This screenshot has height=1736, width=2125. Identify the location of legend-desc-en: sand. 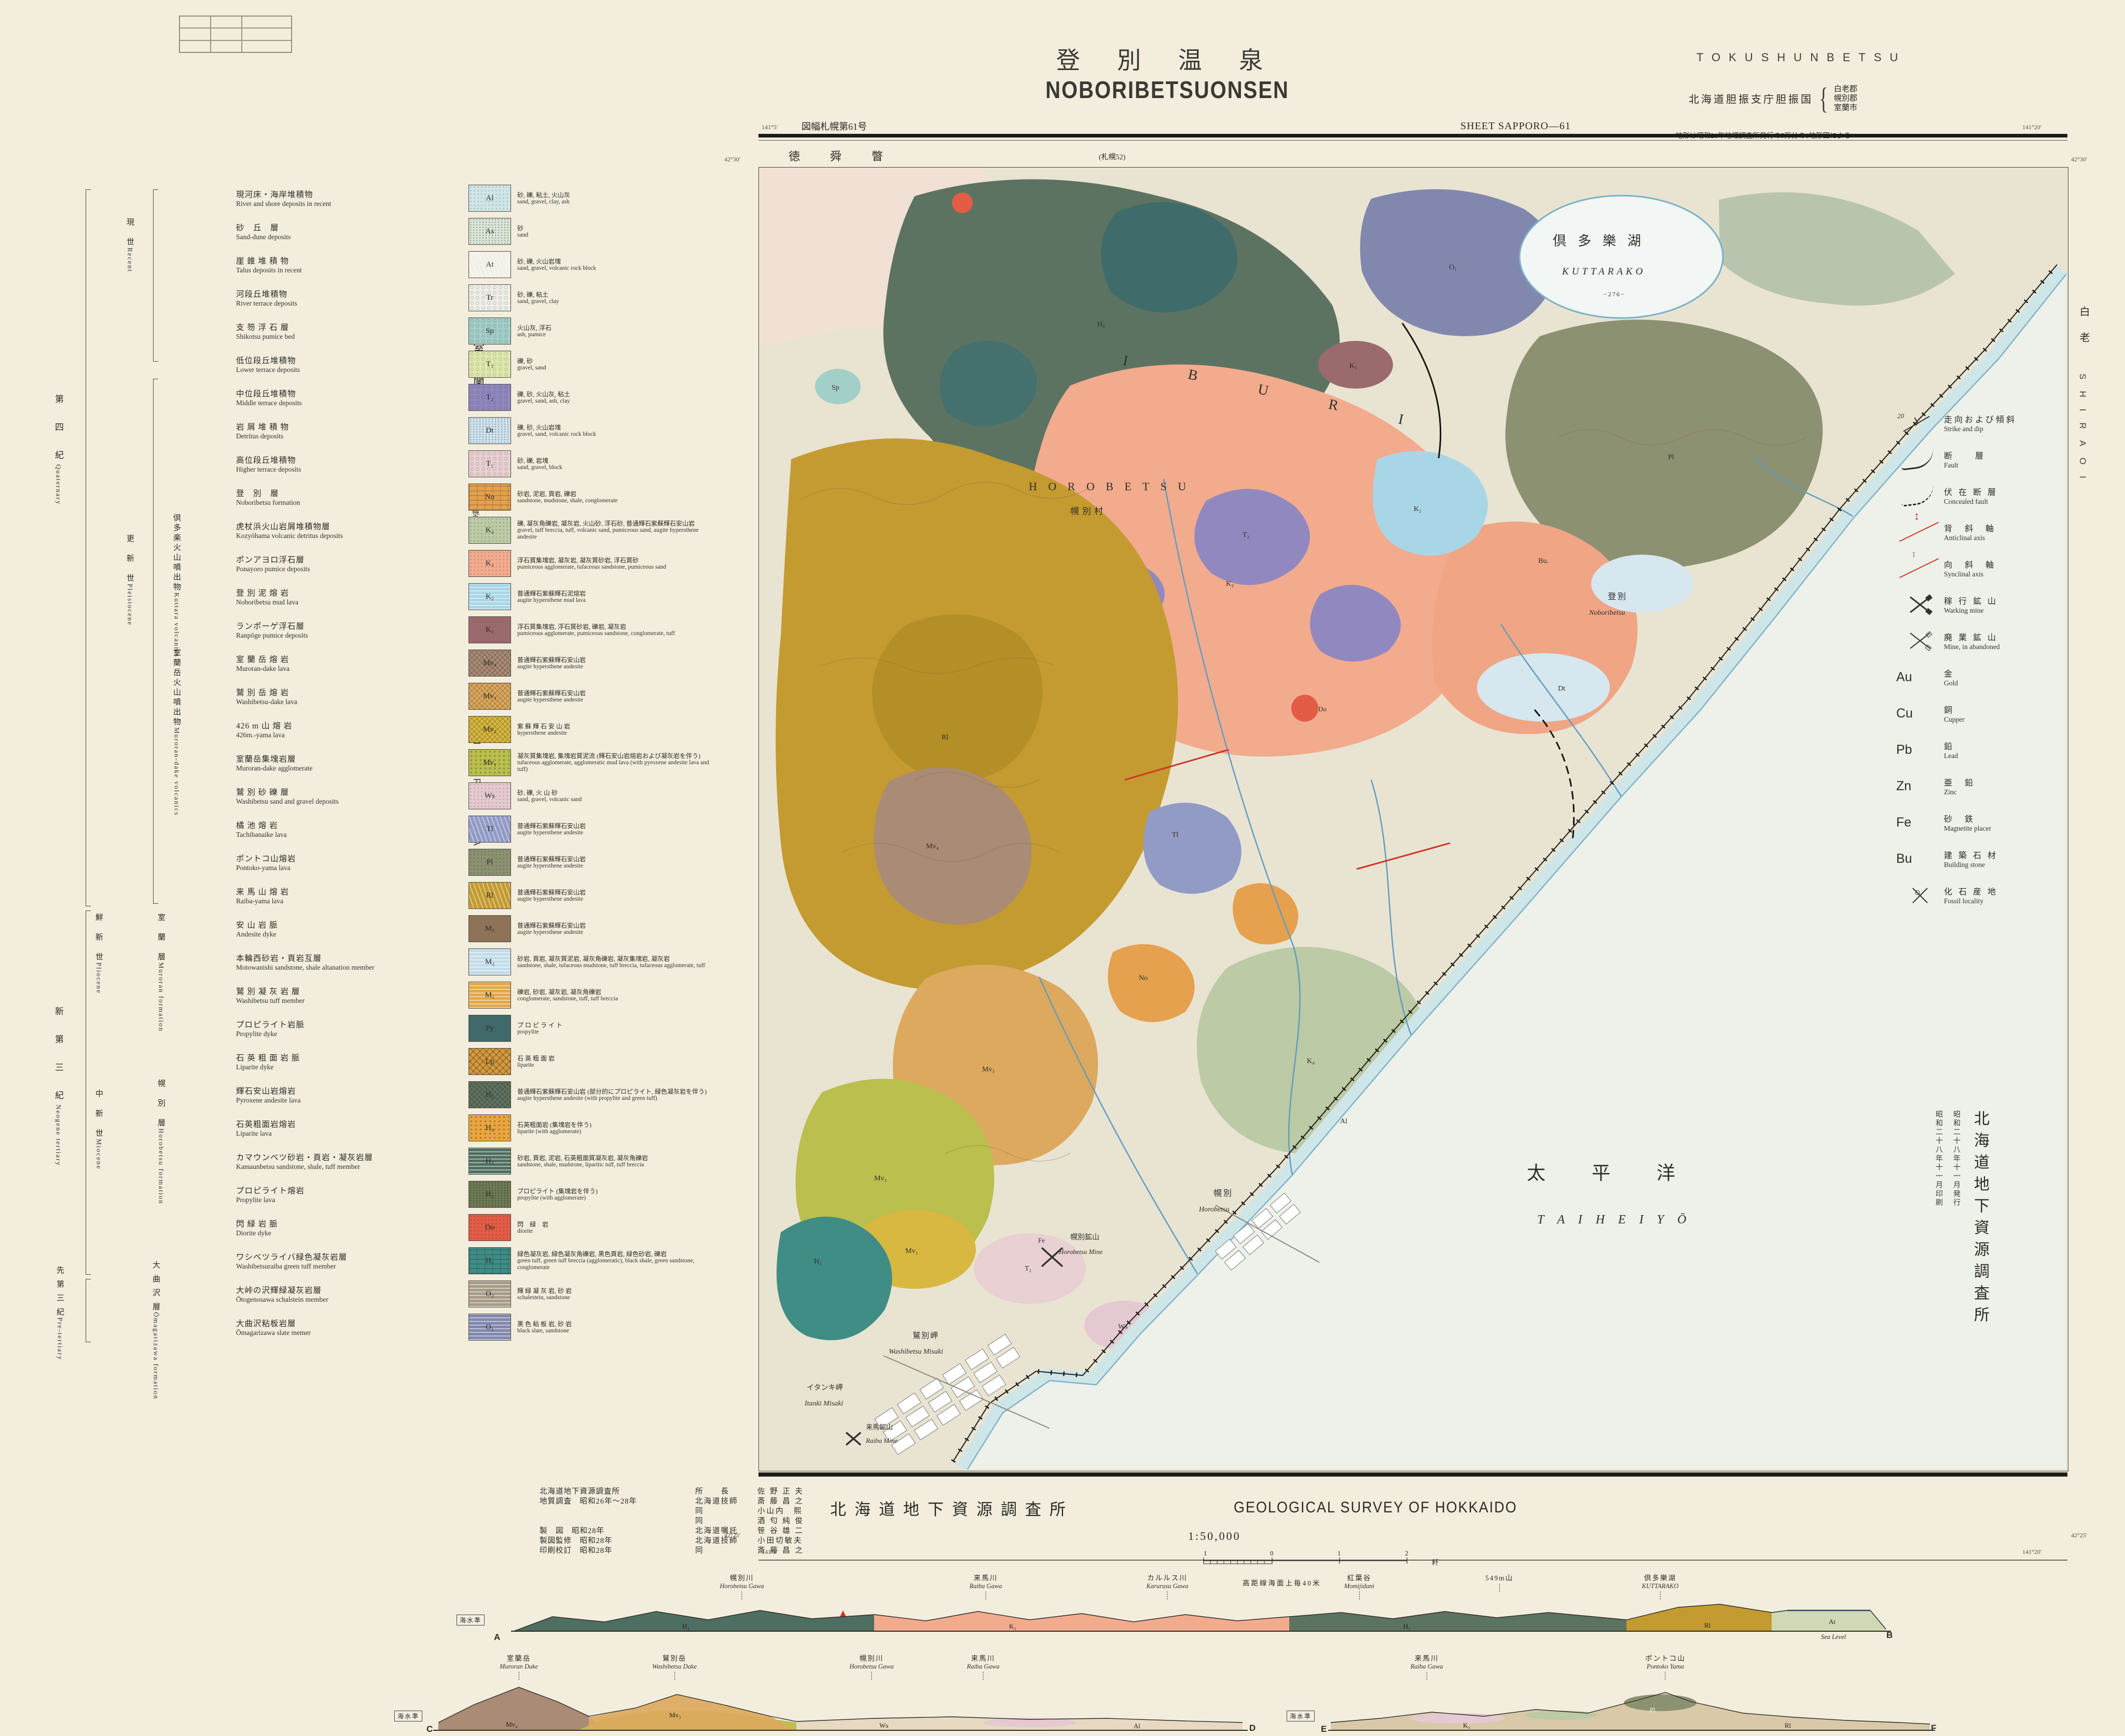
(523, 235).